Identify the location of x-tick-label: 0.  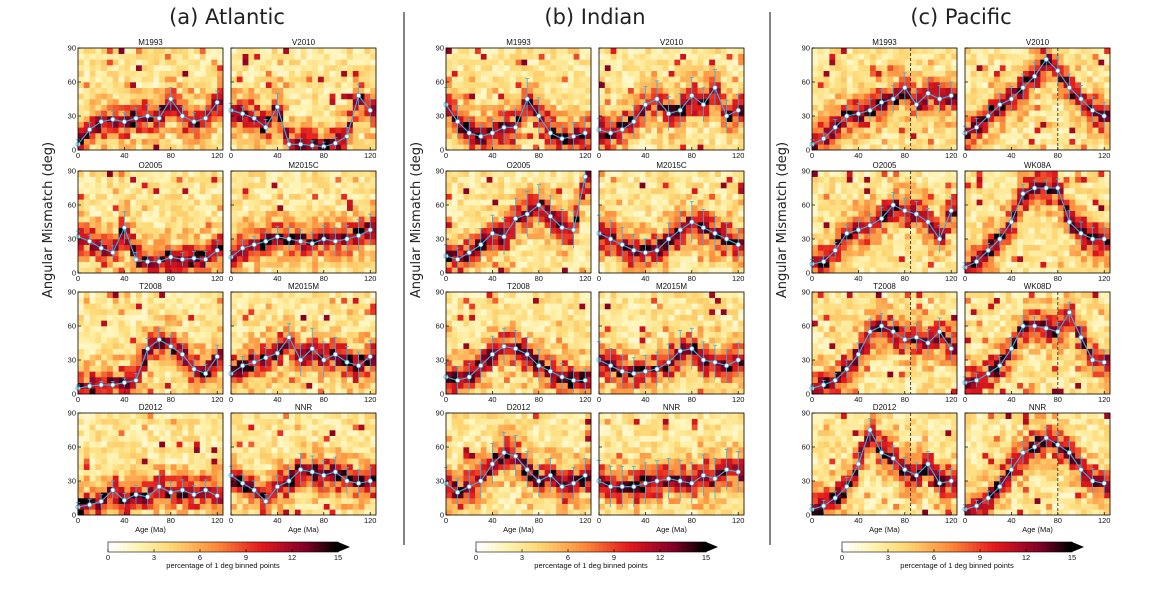
(78, 399).